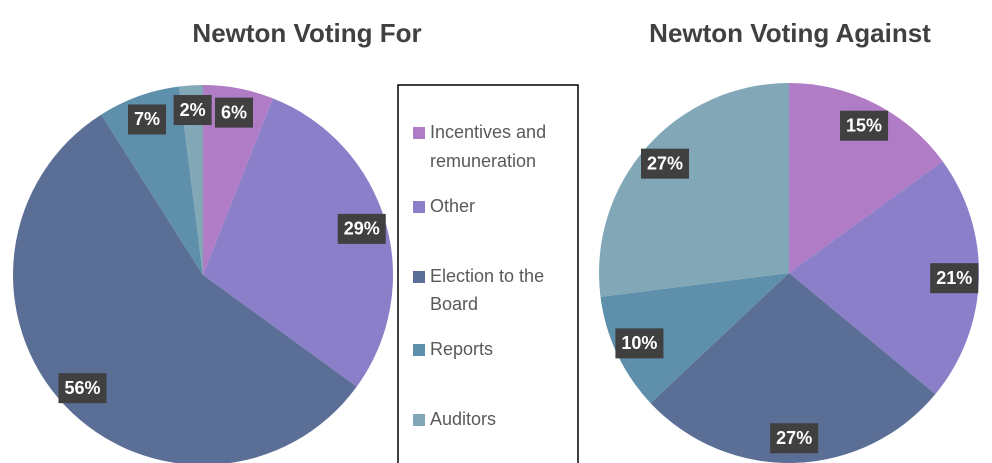 This screenshot has width=992, height=463. I want to click on data-label: 7%, so click(147, 119).